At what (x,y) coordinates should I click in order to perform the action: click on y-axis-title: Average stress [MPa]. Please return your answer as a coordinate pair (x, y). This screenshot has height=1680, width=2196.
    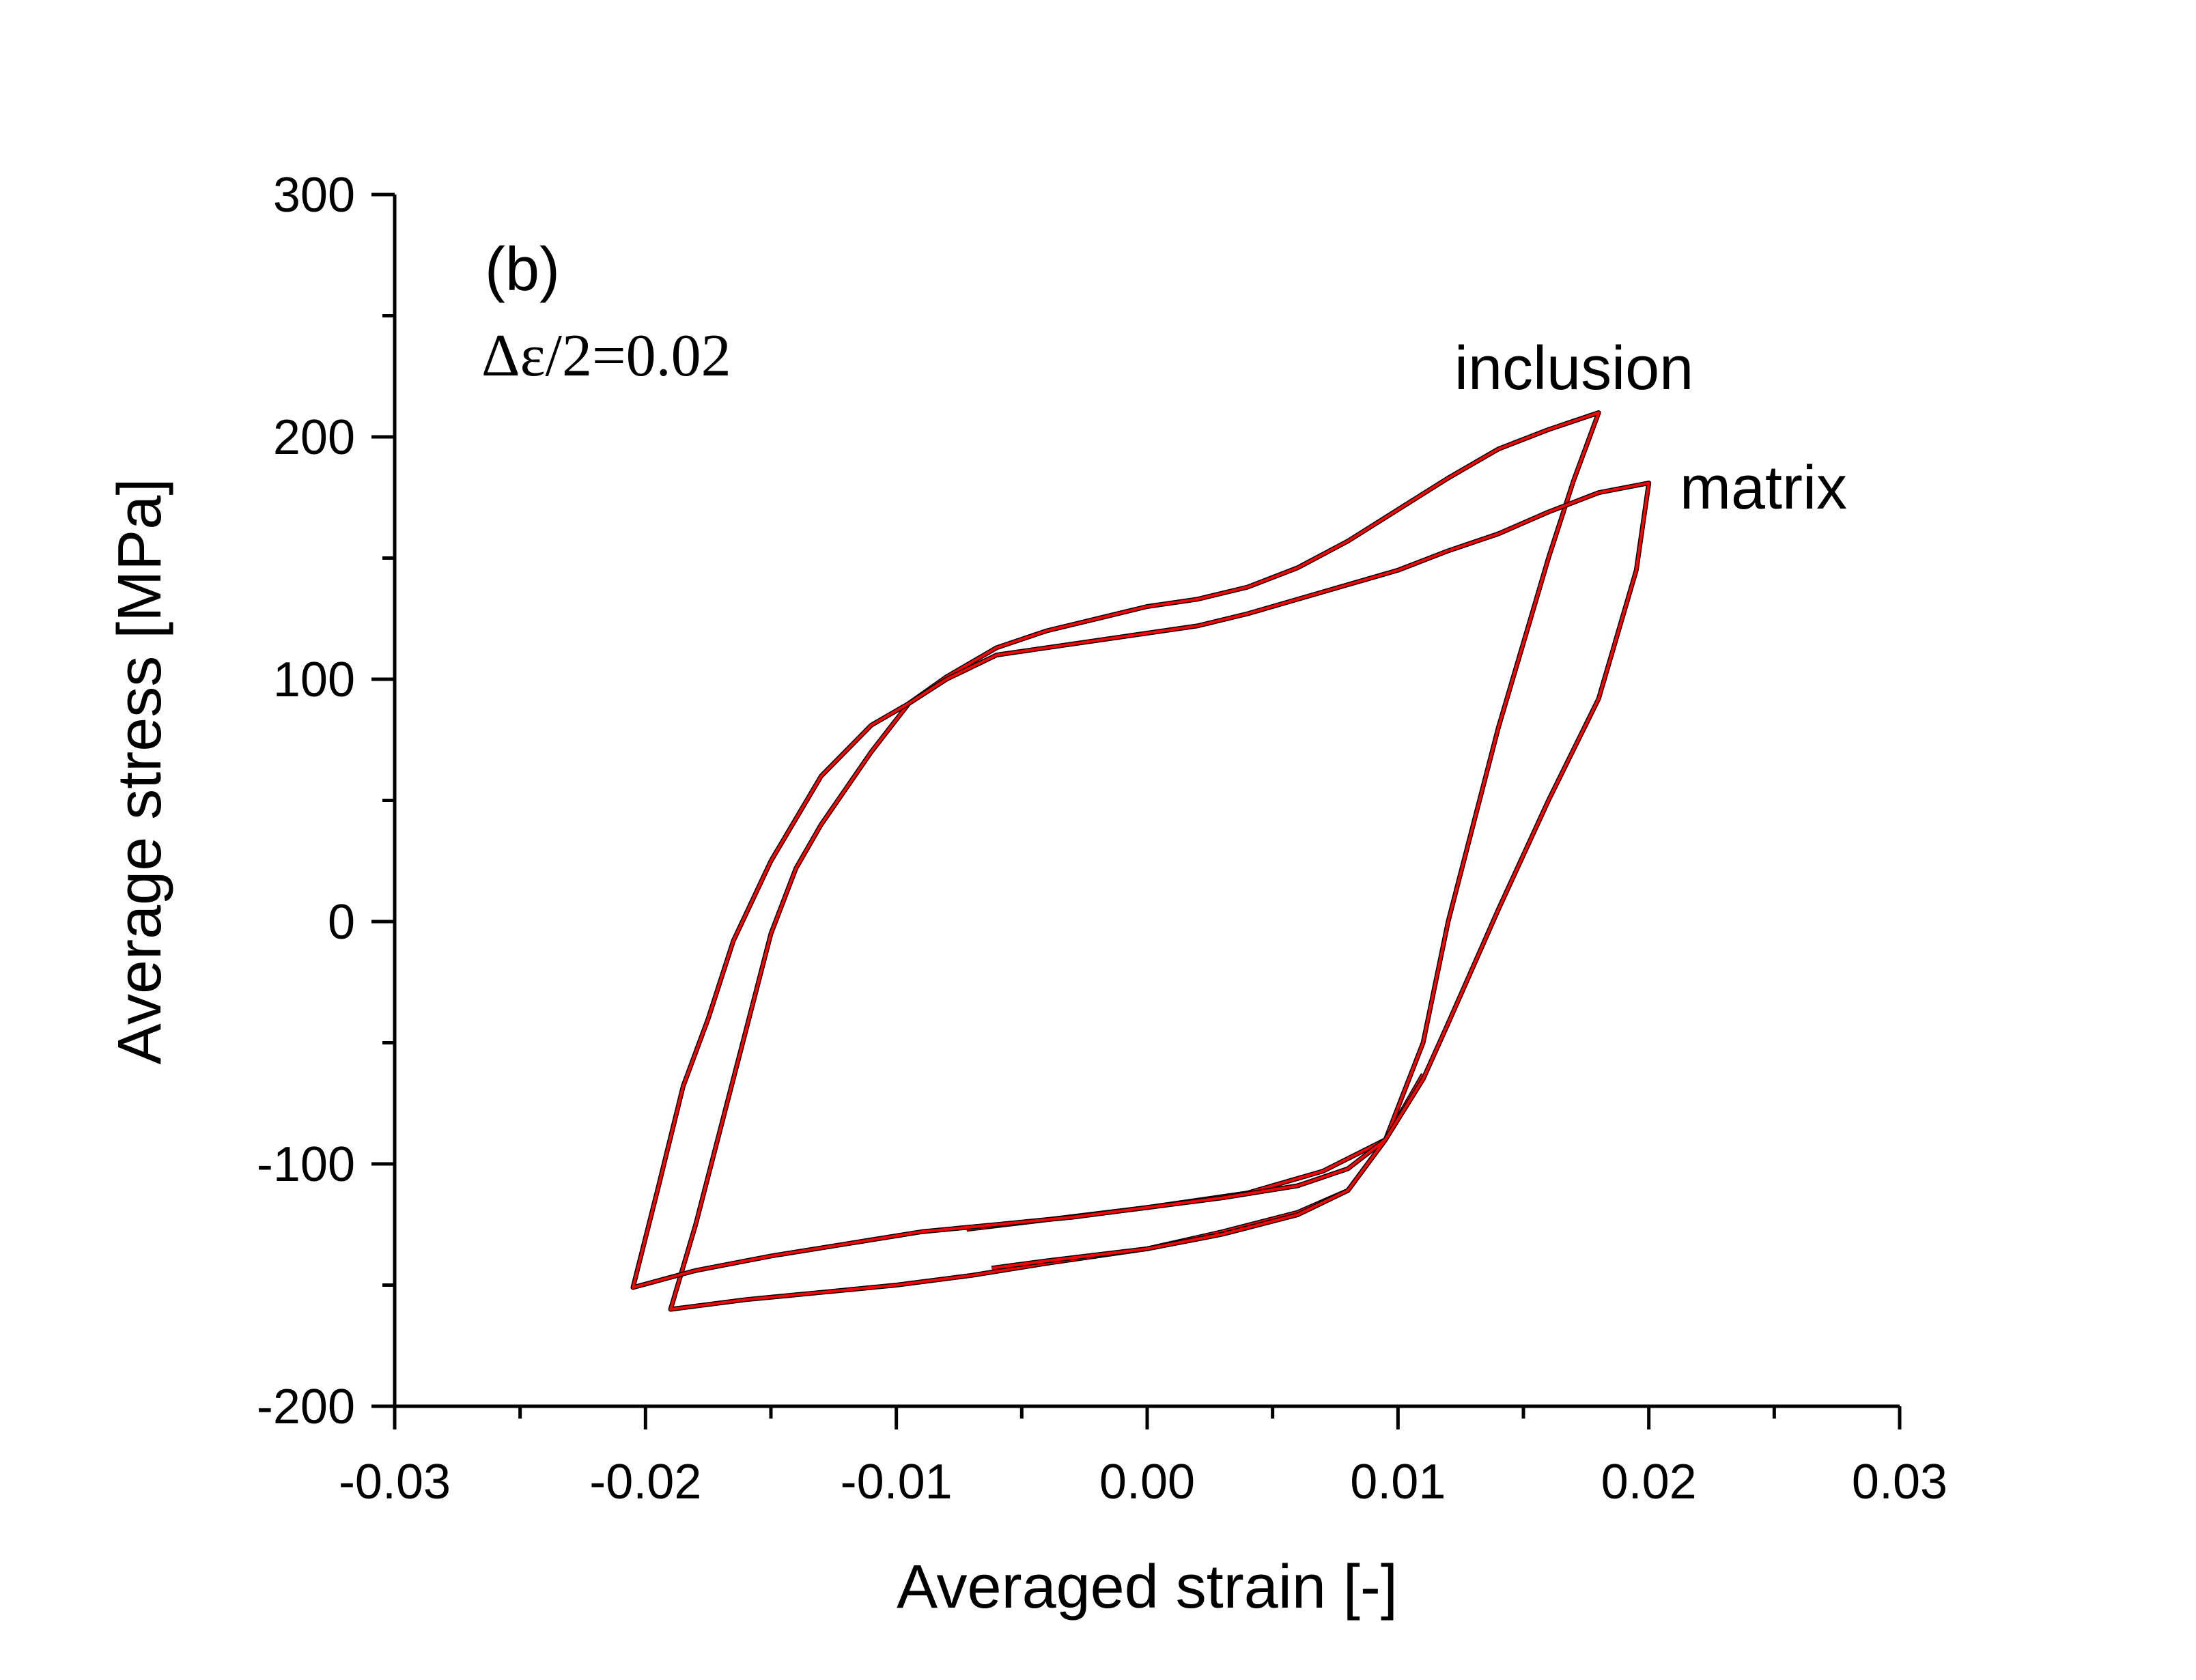
    Looking at the image, I should click on (140, 772).